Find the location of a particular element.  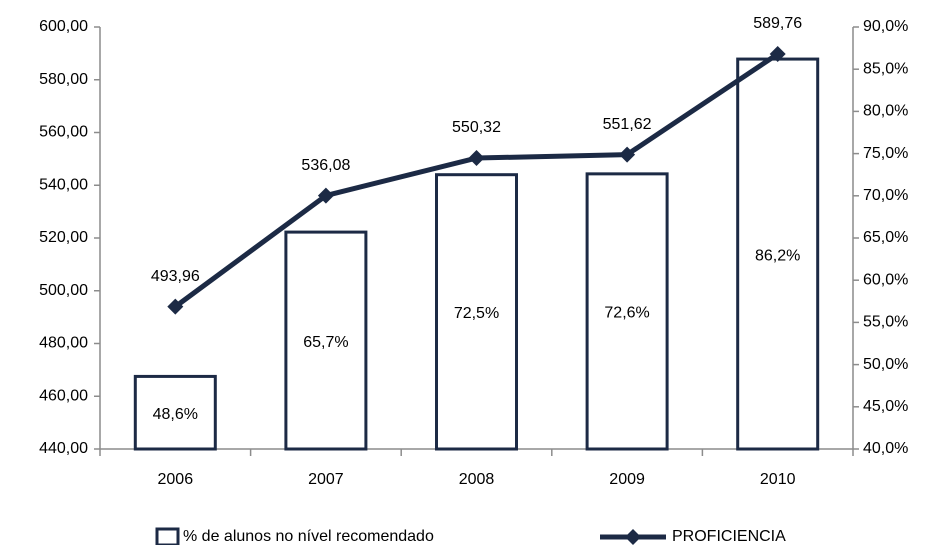

y-tick-label: 460,00 is located at coordinates (63, 395).